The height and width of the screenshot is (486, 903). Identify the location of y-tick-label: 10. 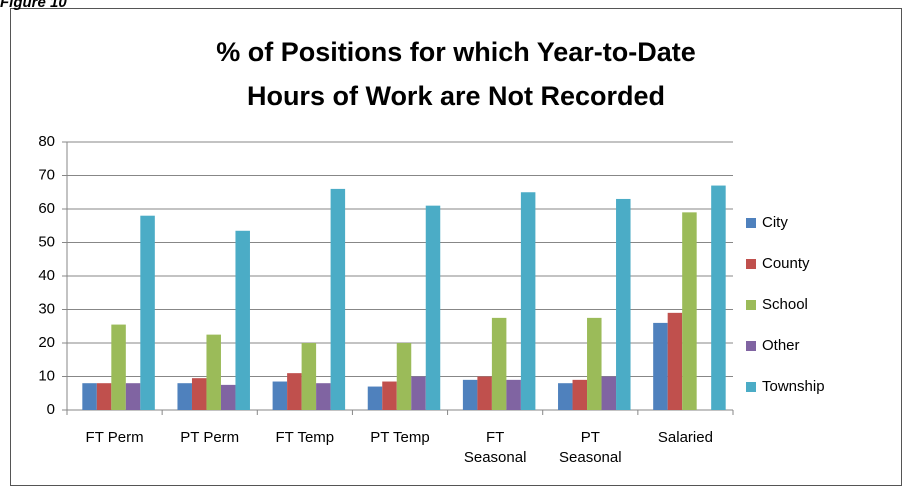
(46, 375).